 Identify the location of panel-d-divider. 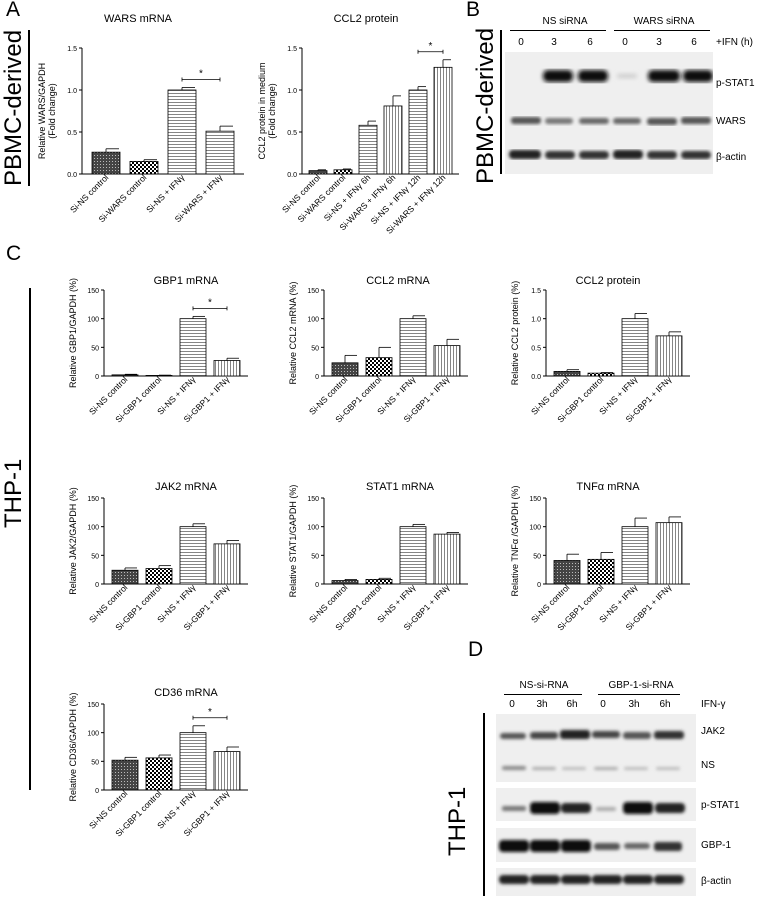
(484, 804).